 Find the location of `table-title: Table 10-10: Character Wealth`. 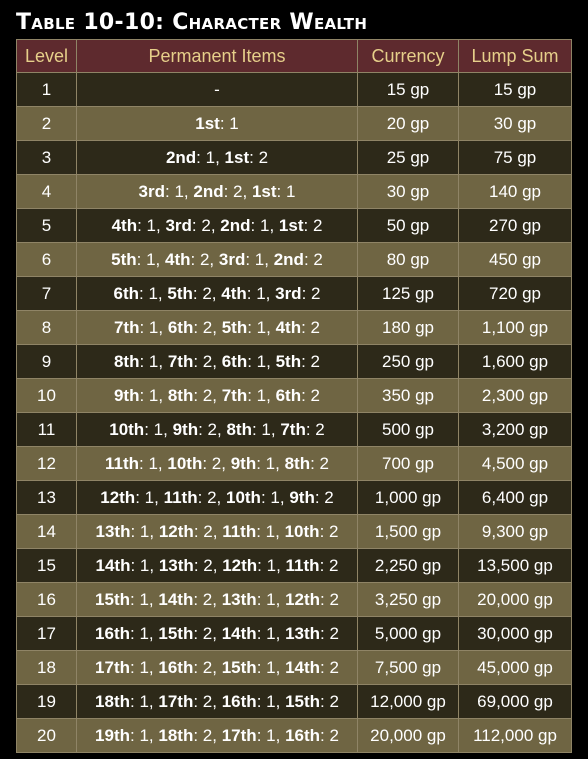

table-title: Table 10-10: Character Wealth is located at coordinates (192, 22).